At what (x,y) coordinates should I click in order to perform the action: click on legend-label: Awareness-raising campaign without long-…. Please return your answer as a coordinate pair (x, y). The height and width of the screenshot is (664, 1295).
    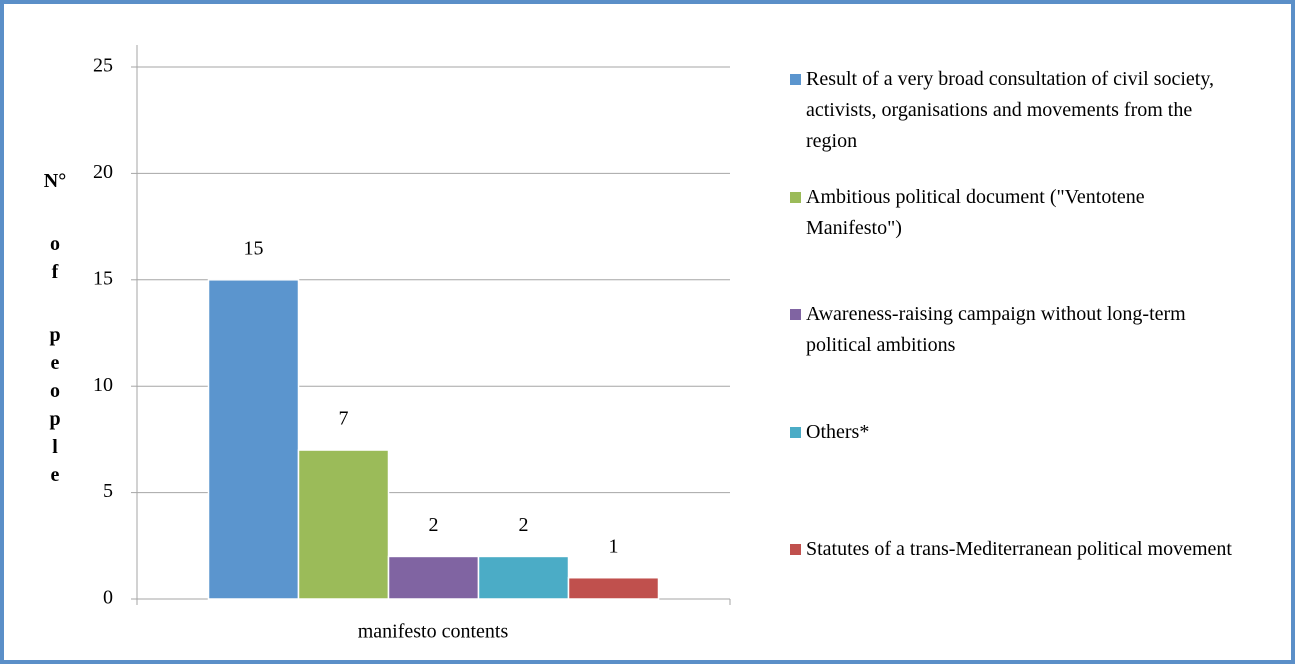
    Looking at the image, I should click on (996, 329).